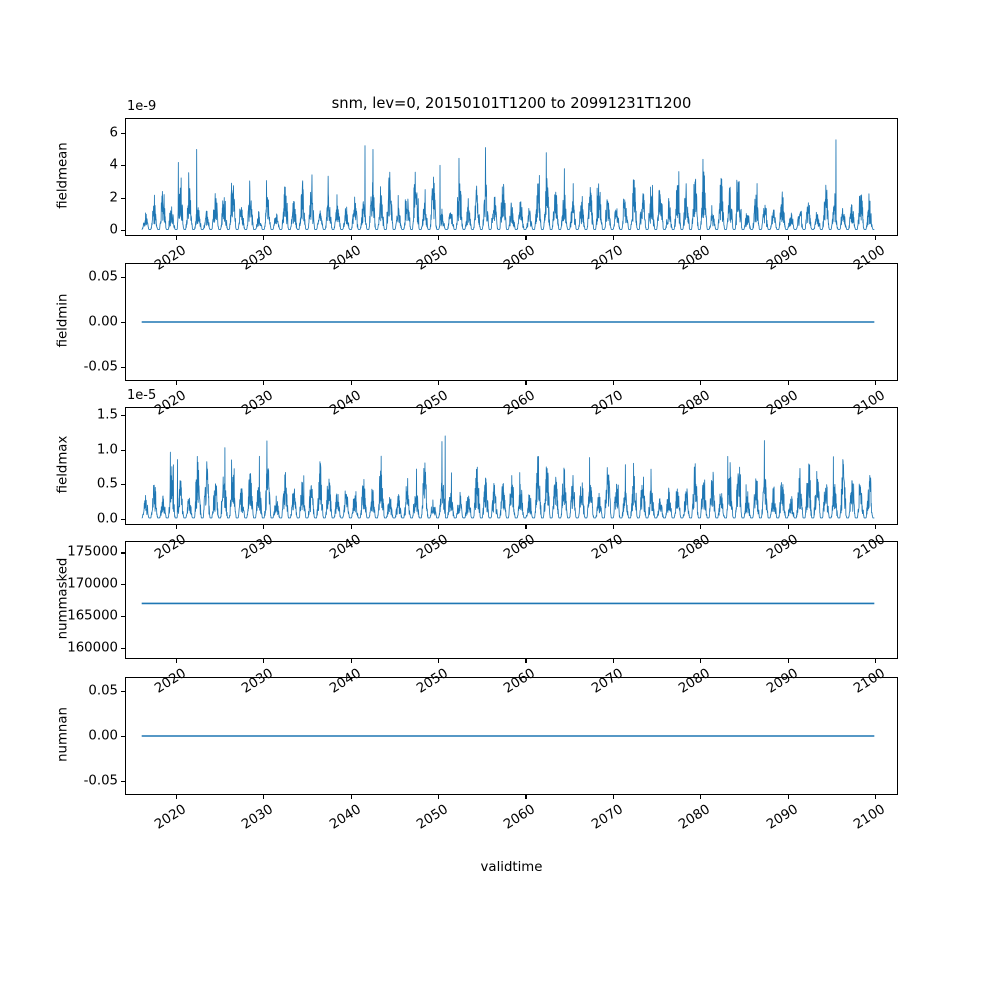  I want to click on subplot-fieldmin, so click(511, 322).